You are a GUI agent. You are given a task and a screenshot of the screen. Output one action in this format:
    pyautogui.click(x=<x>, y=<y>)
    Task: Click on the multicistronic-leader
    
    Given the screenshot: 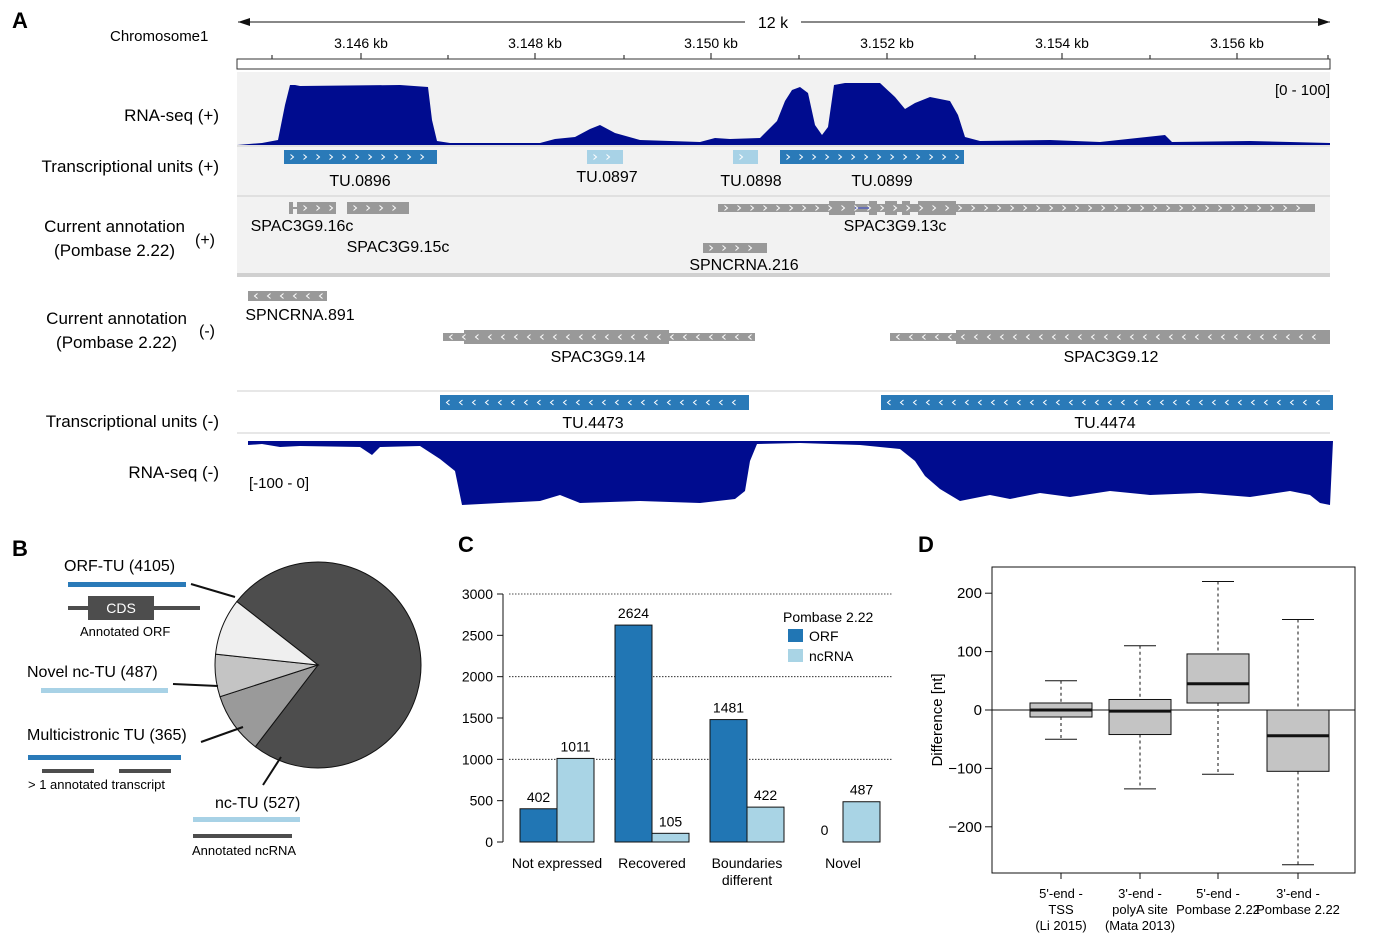 What is the action you would take?
    pyautogui.click(x=222, y=734)
    